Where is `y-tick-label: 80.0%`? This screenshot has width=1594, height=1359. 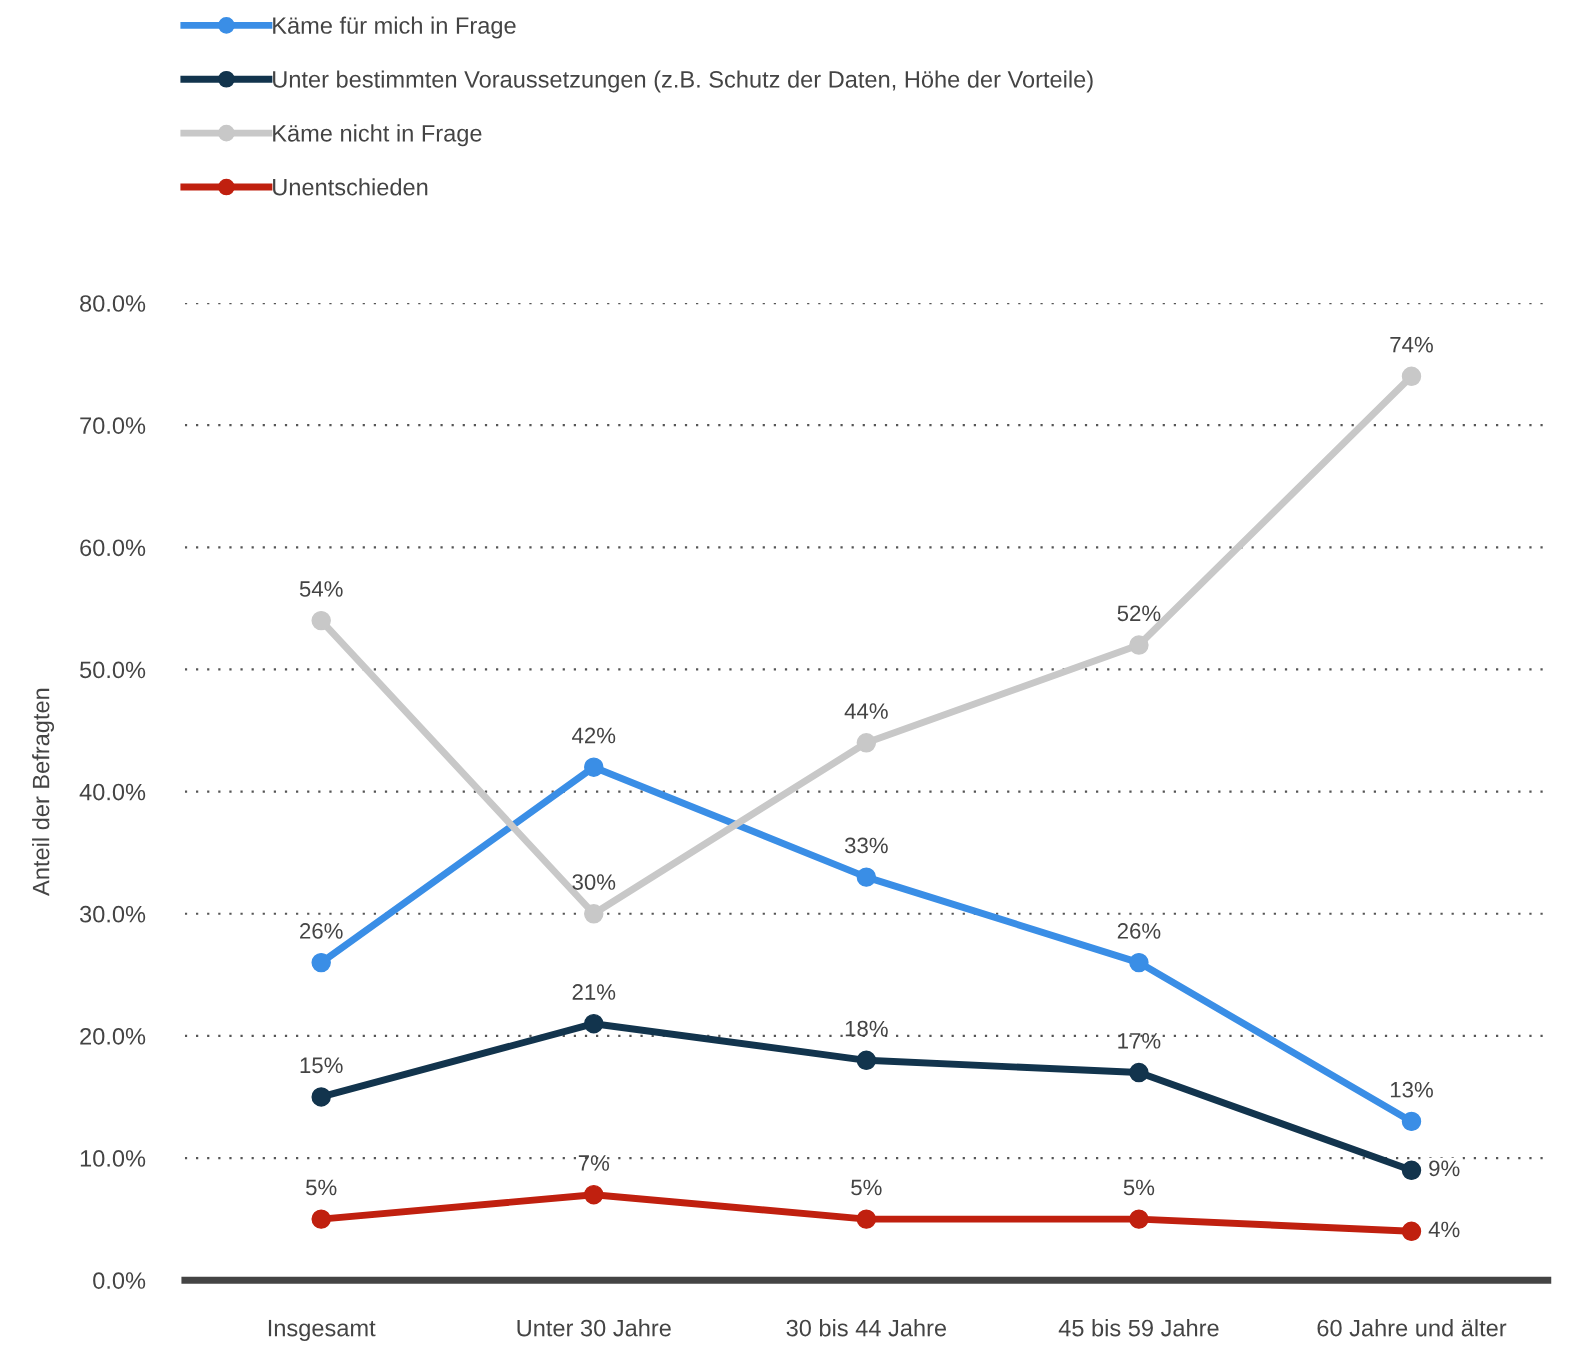
y-tick-label: 80.0% is located at coordinates (113, 303).